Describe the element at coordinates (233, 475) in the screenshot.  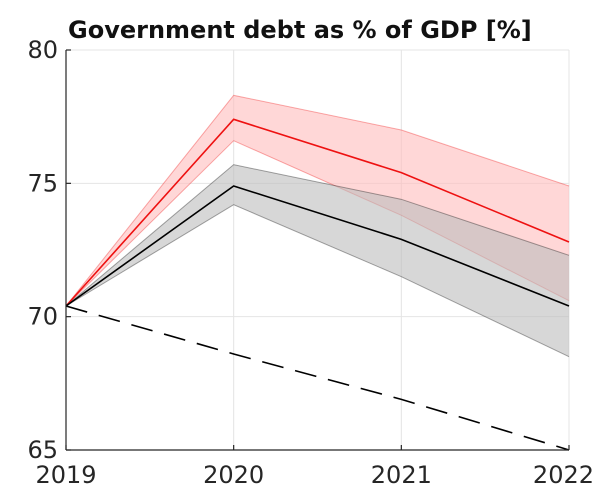
I see `x-tick-label: 2020` at that location.